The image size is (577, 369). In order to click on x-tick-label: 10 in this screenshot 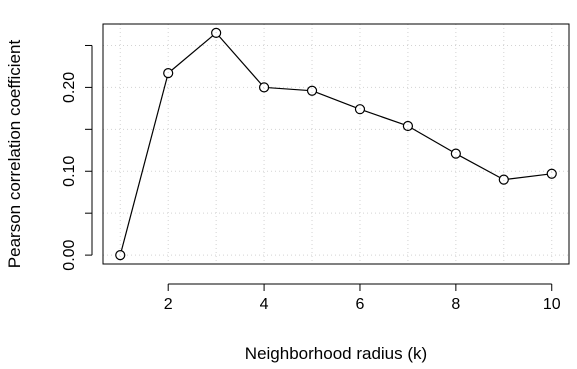, I will do `click(552, 304)`.